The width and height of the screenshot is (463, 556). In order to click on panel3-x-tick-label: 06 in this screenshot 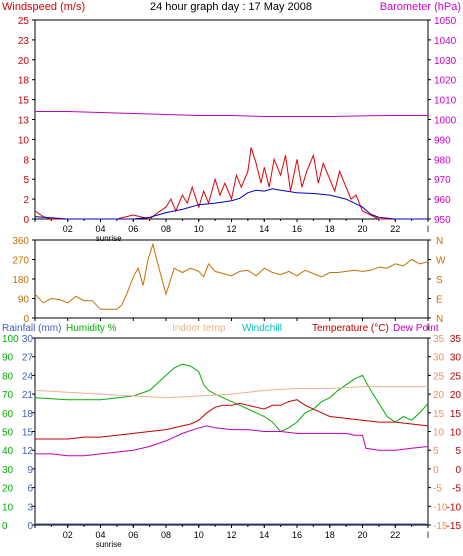, I will do `click(133, 535)`.